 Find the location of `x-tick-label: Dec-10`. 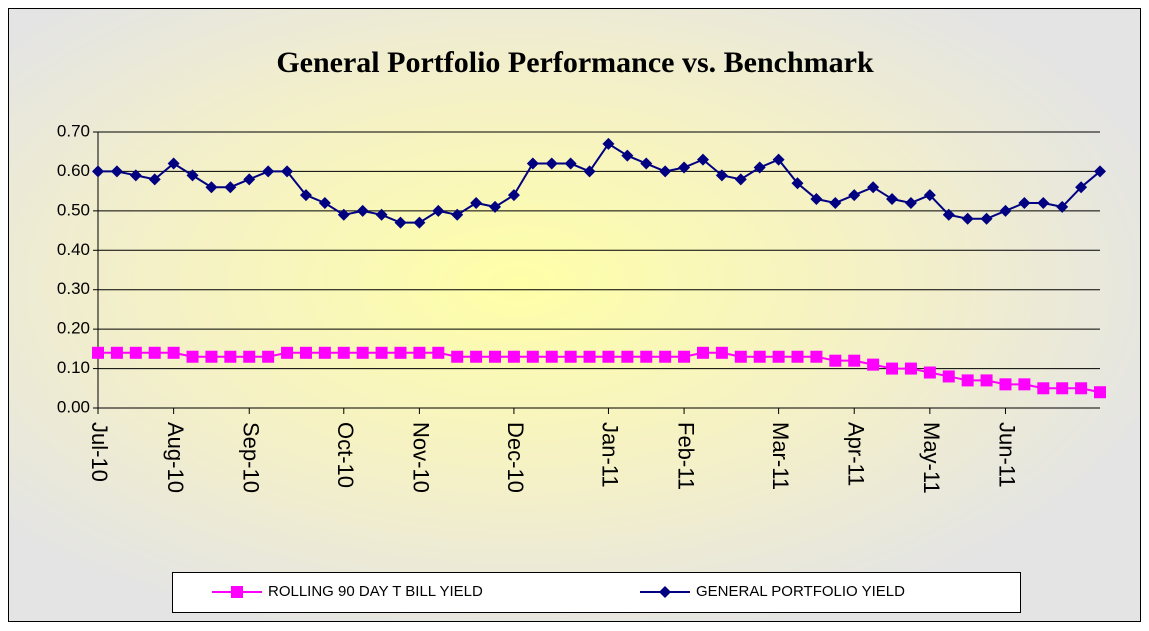

x-tick-label: Dec-10 is located at coordinates (515, 457).